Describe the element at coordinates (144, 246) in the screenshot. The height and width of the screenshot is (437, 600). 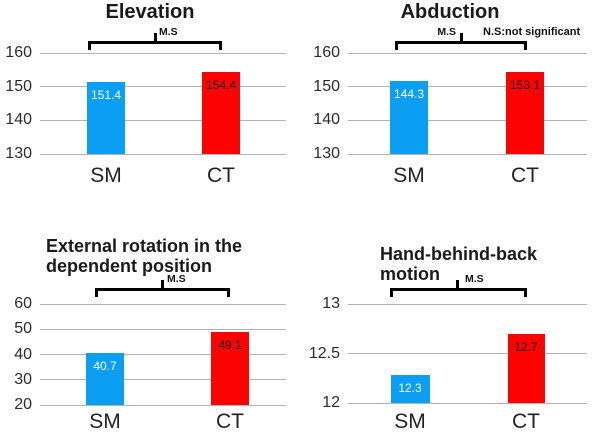
I see `chart-title-line: External rotation in the` at that location.